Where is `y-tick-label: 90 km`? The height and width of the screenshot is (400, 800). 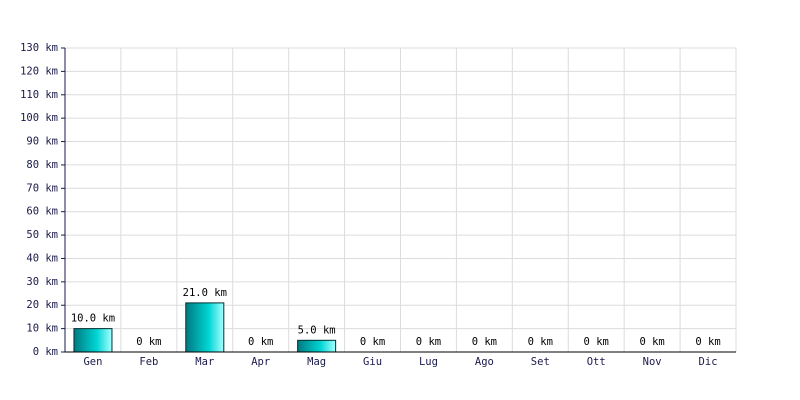
y-tick-label: 90 km is located at coordinates (42, 142).